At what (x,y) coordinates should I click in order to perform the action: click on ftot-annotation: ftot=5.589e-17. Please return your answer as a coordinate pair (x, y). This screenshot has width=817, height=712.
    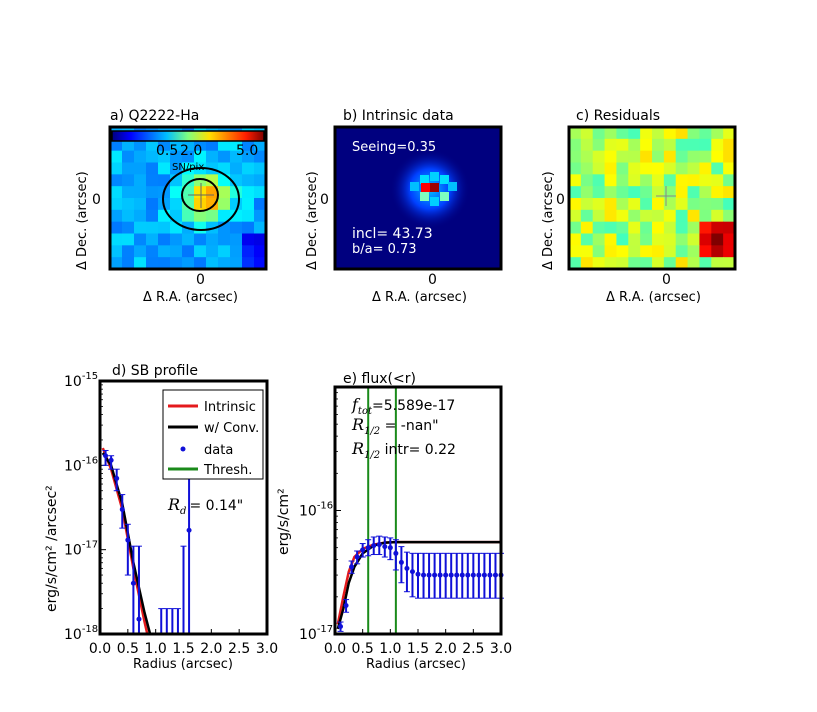
    Looking at the image, I should click on (403, 406).